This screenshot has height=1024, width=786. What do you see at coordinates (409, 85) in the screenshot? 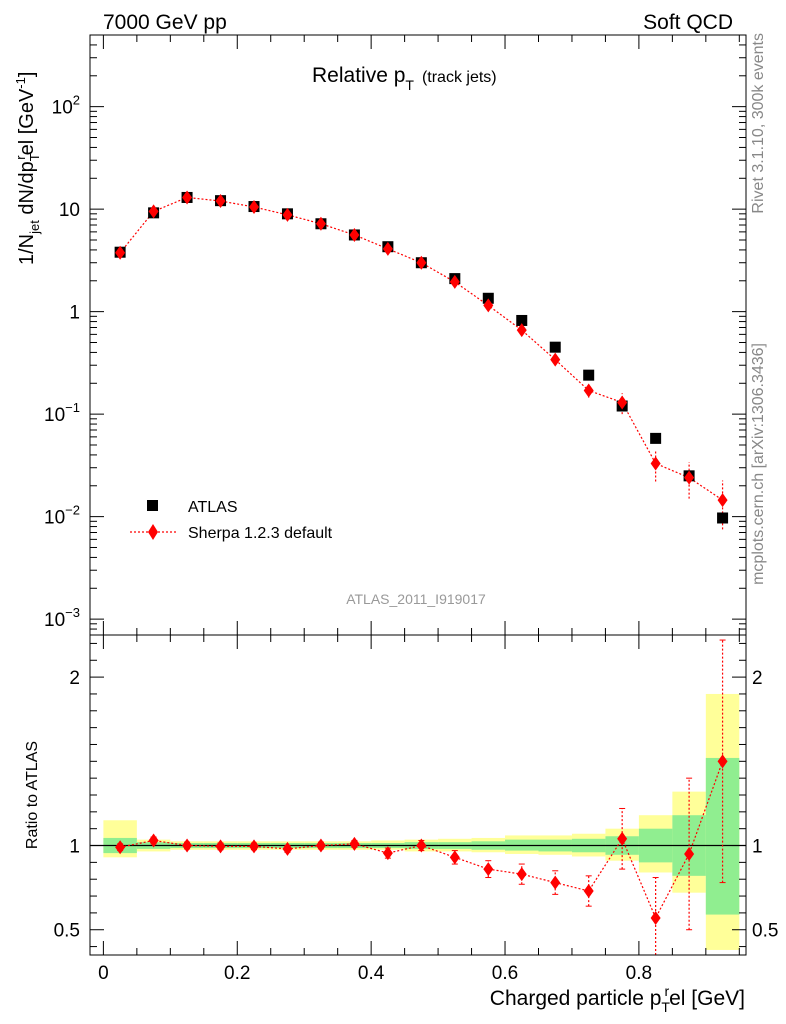
I see `plot-title-sub: T` at bounding box center [409, 85].